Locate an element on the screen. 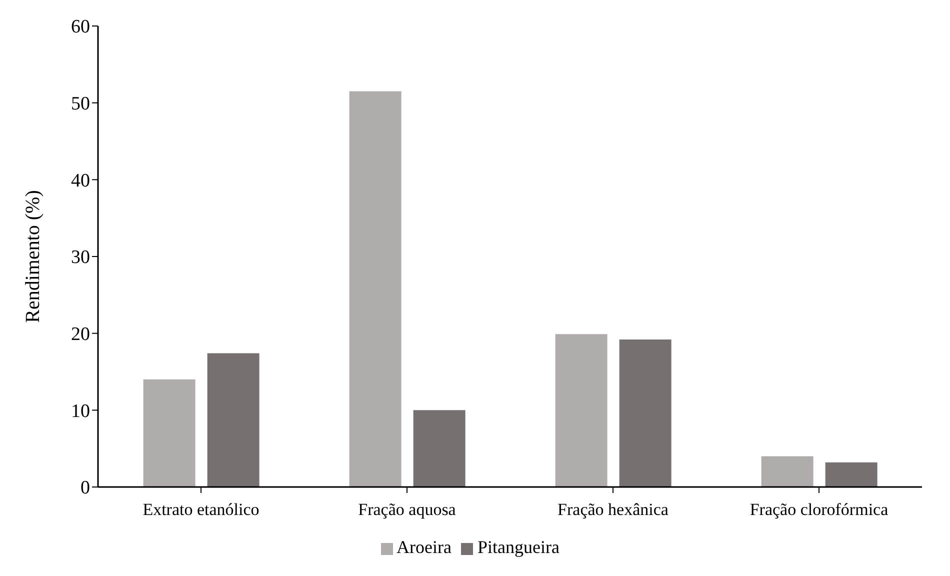 The image size is (950, 576). y-tick-label: 60 is located at coordinates (80, 27).